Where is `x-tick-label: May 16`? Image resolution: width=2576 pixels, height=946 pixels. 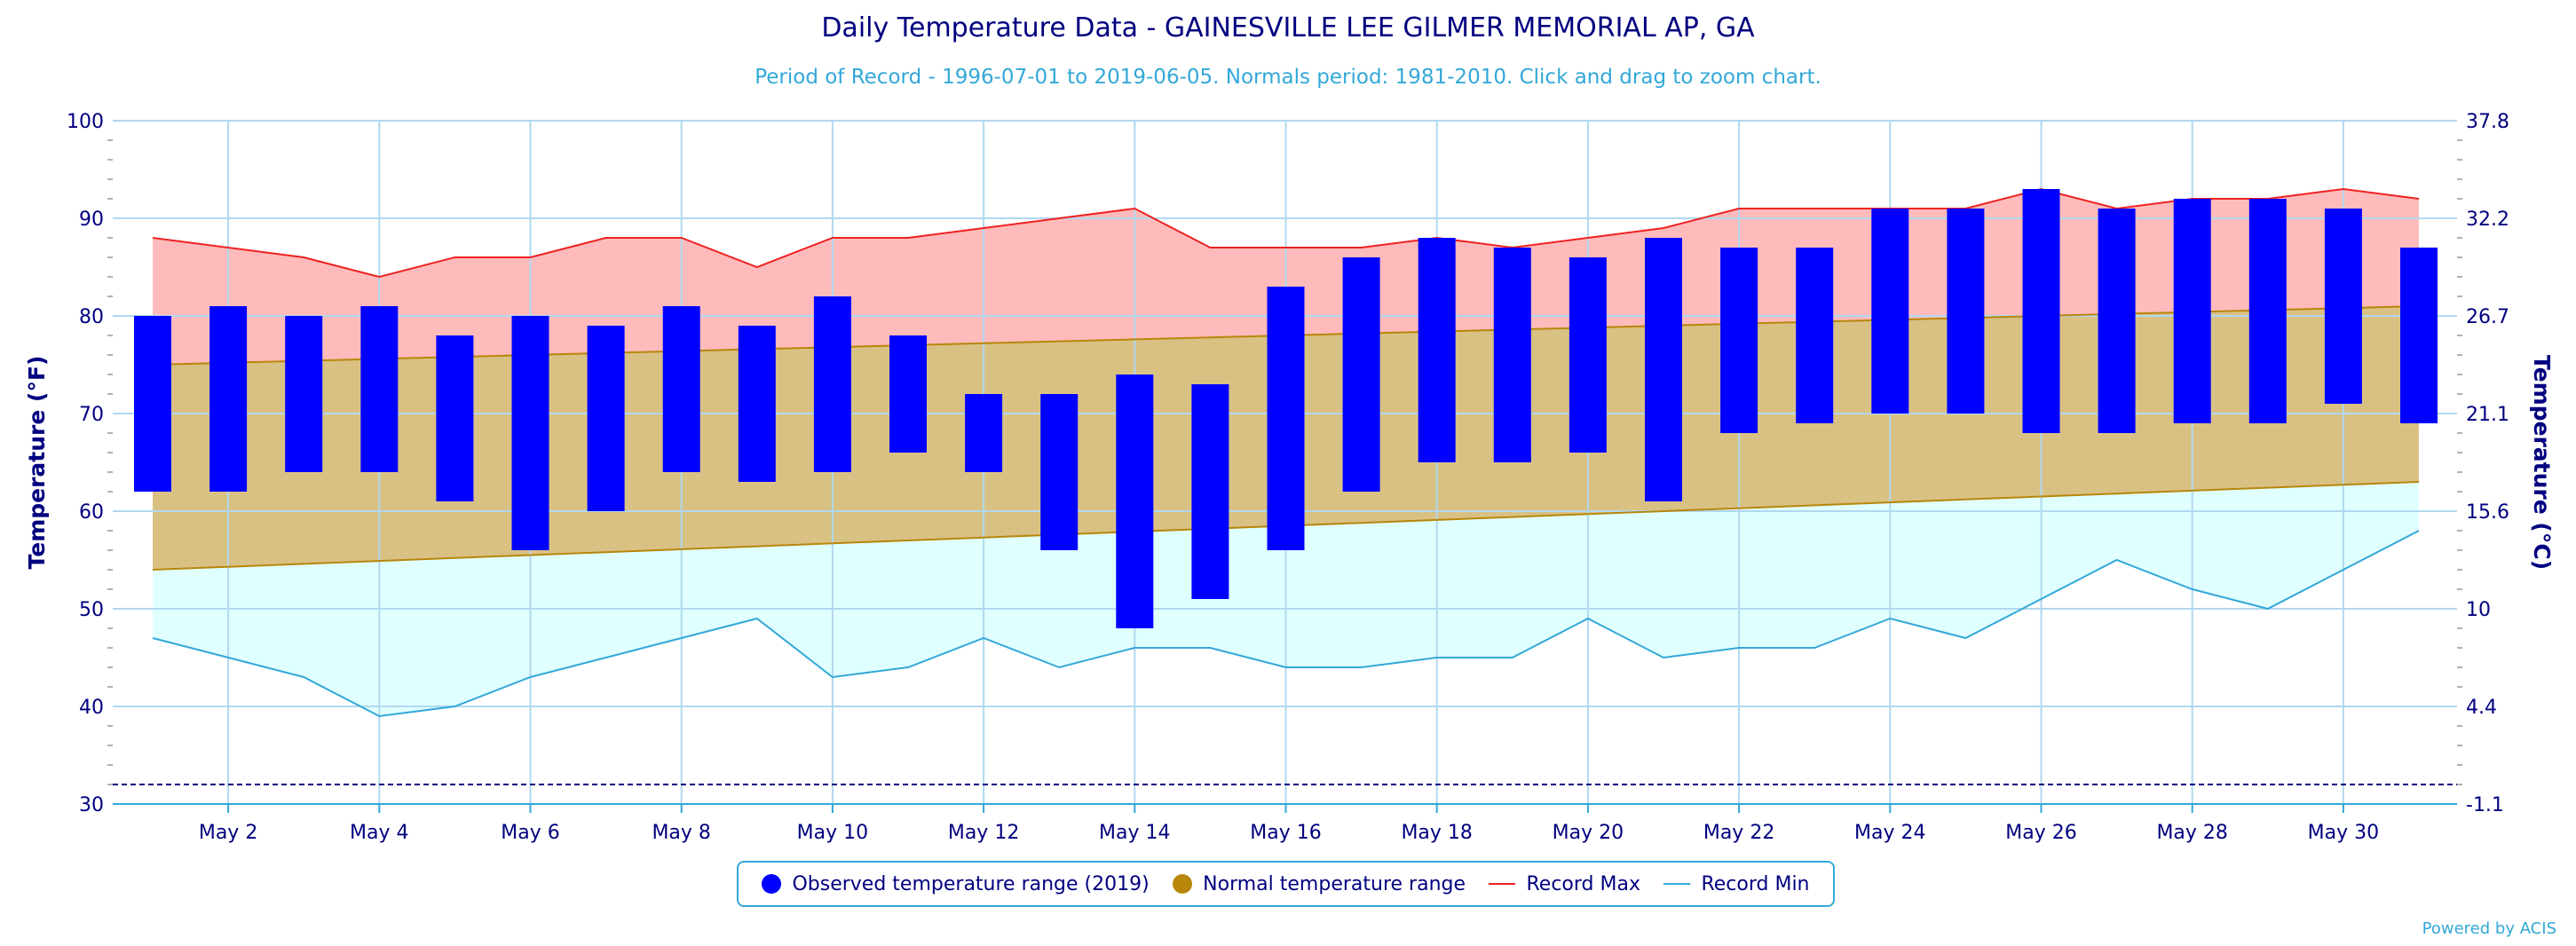 x-tick-label: May 16 is located at coordinates (1285, 833).